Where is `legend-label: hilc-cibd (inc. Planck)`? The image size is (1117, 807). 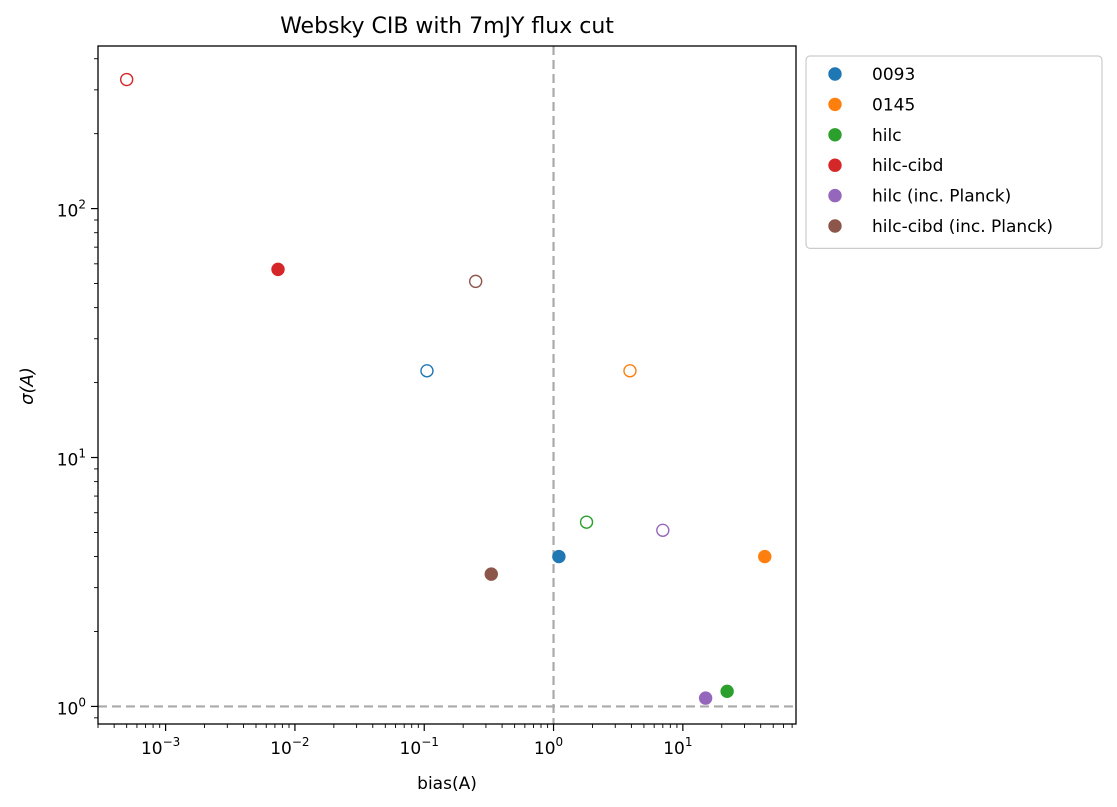 legend-label: hilc-cibd (inc. Planck) is located at coordinates (962, 227).